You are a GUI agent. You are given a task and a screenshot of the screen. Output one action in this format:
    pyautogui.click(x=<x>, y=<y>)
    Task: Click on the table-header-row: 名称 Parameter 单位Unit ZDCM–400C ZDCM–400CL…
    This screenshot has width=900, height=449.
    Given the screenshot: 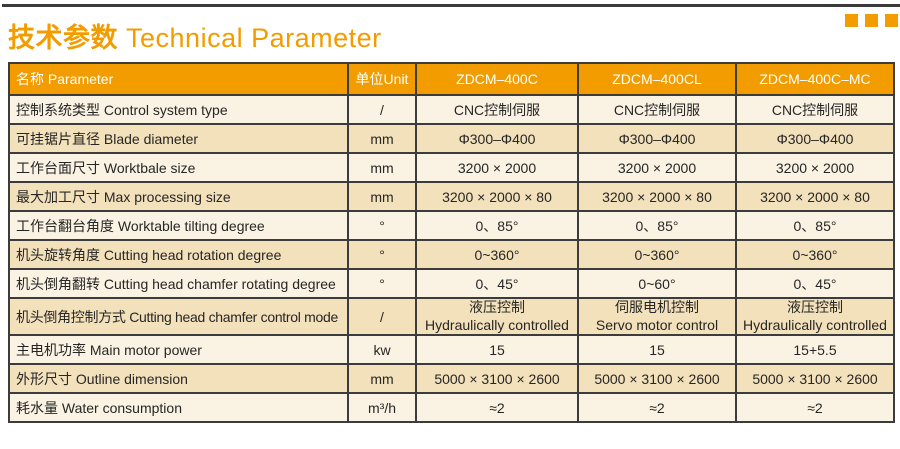 What is the action you would take?
    pyautogui.click(x=451, y=79)
    